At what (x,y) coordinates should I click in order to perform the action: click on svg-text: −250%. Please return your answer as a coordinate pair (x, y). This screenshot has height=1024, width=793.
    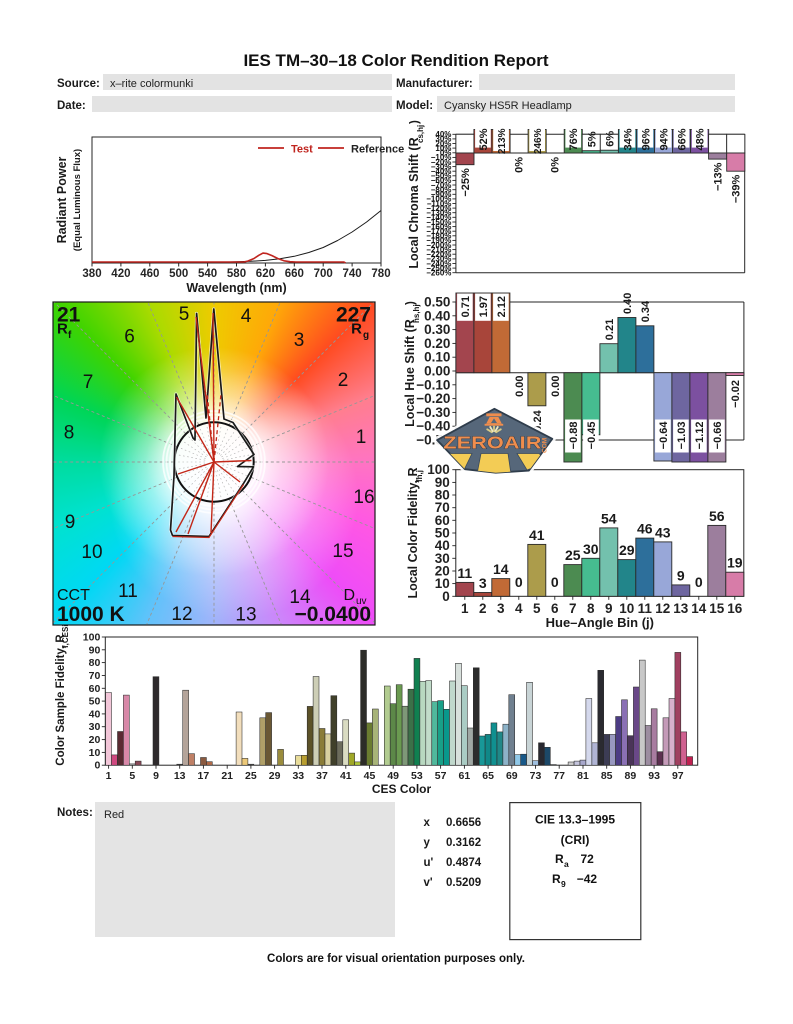
    Looking at the image, I should click on (438, 268).